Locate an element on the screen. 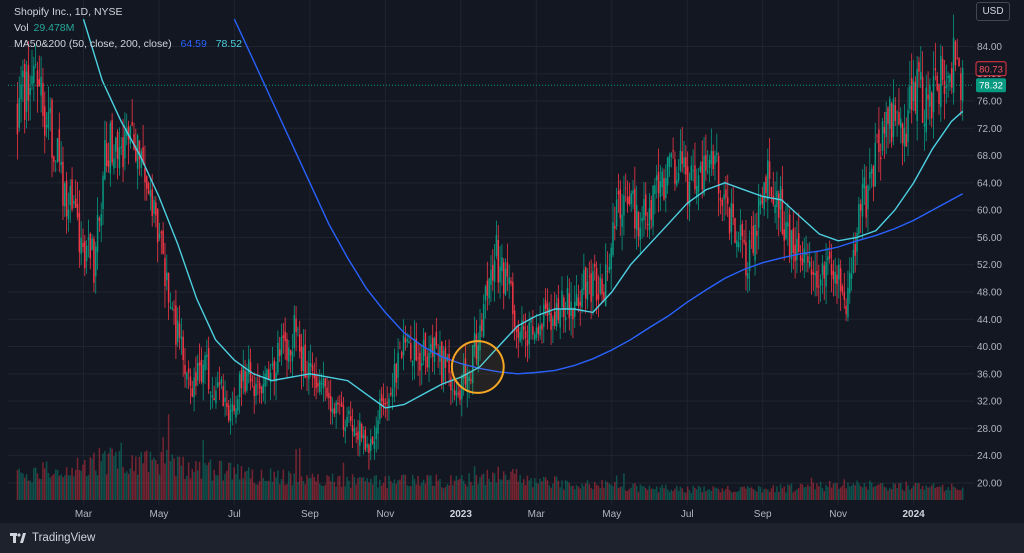  y-tick-label: 36.00 is located at coordinates (989, 374).